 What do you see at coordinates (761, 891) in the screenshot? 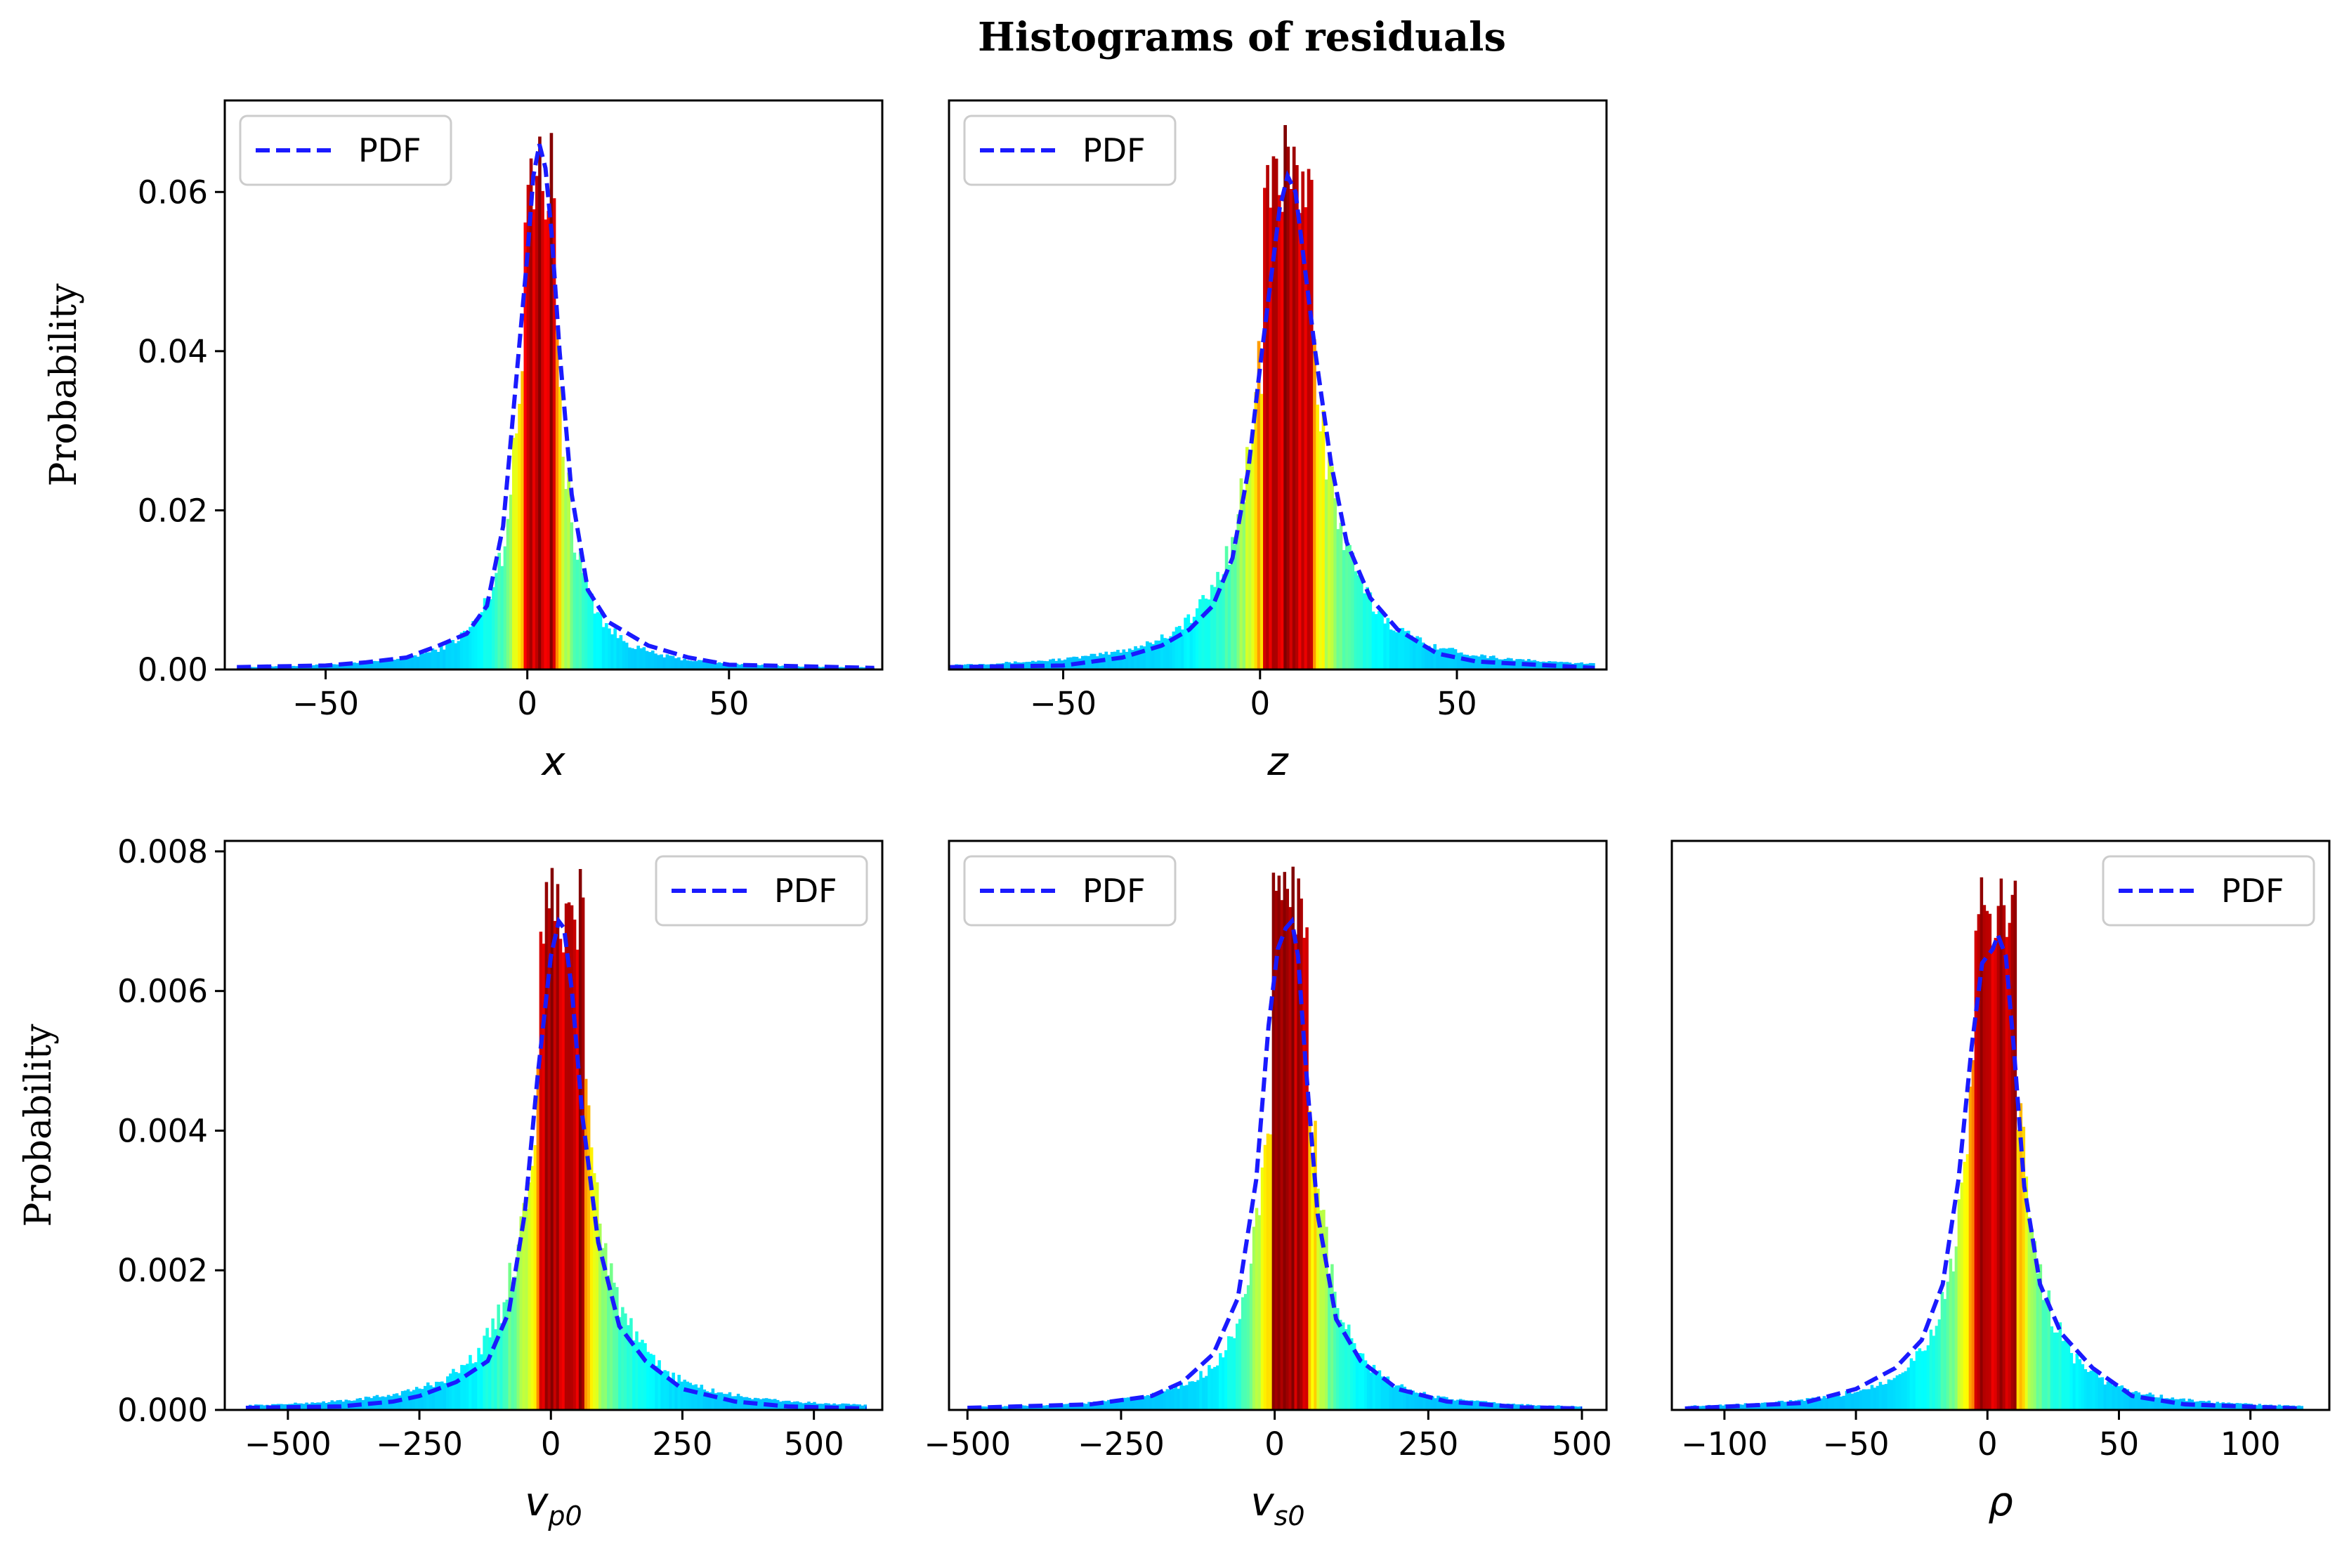
I see `legend-box` at bounding box center [761, 891].